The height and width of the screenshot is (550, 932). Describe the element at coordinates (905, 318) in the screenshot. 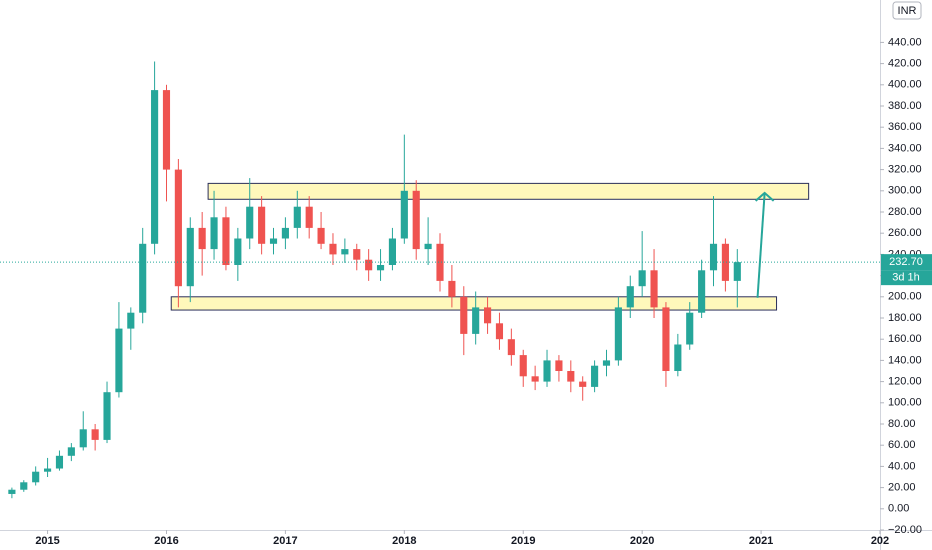

I see `y-tick-label: 180.00` at that location.